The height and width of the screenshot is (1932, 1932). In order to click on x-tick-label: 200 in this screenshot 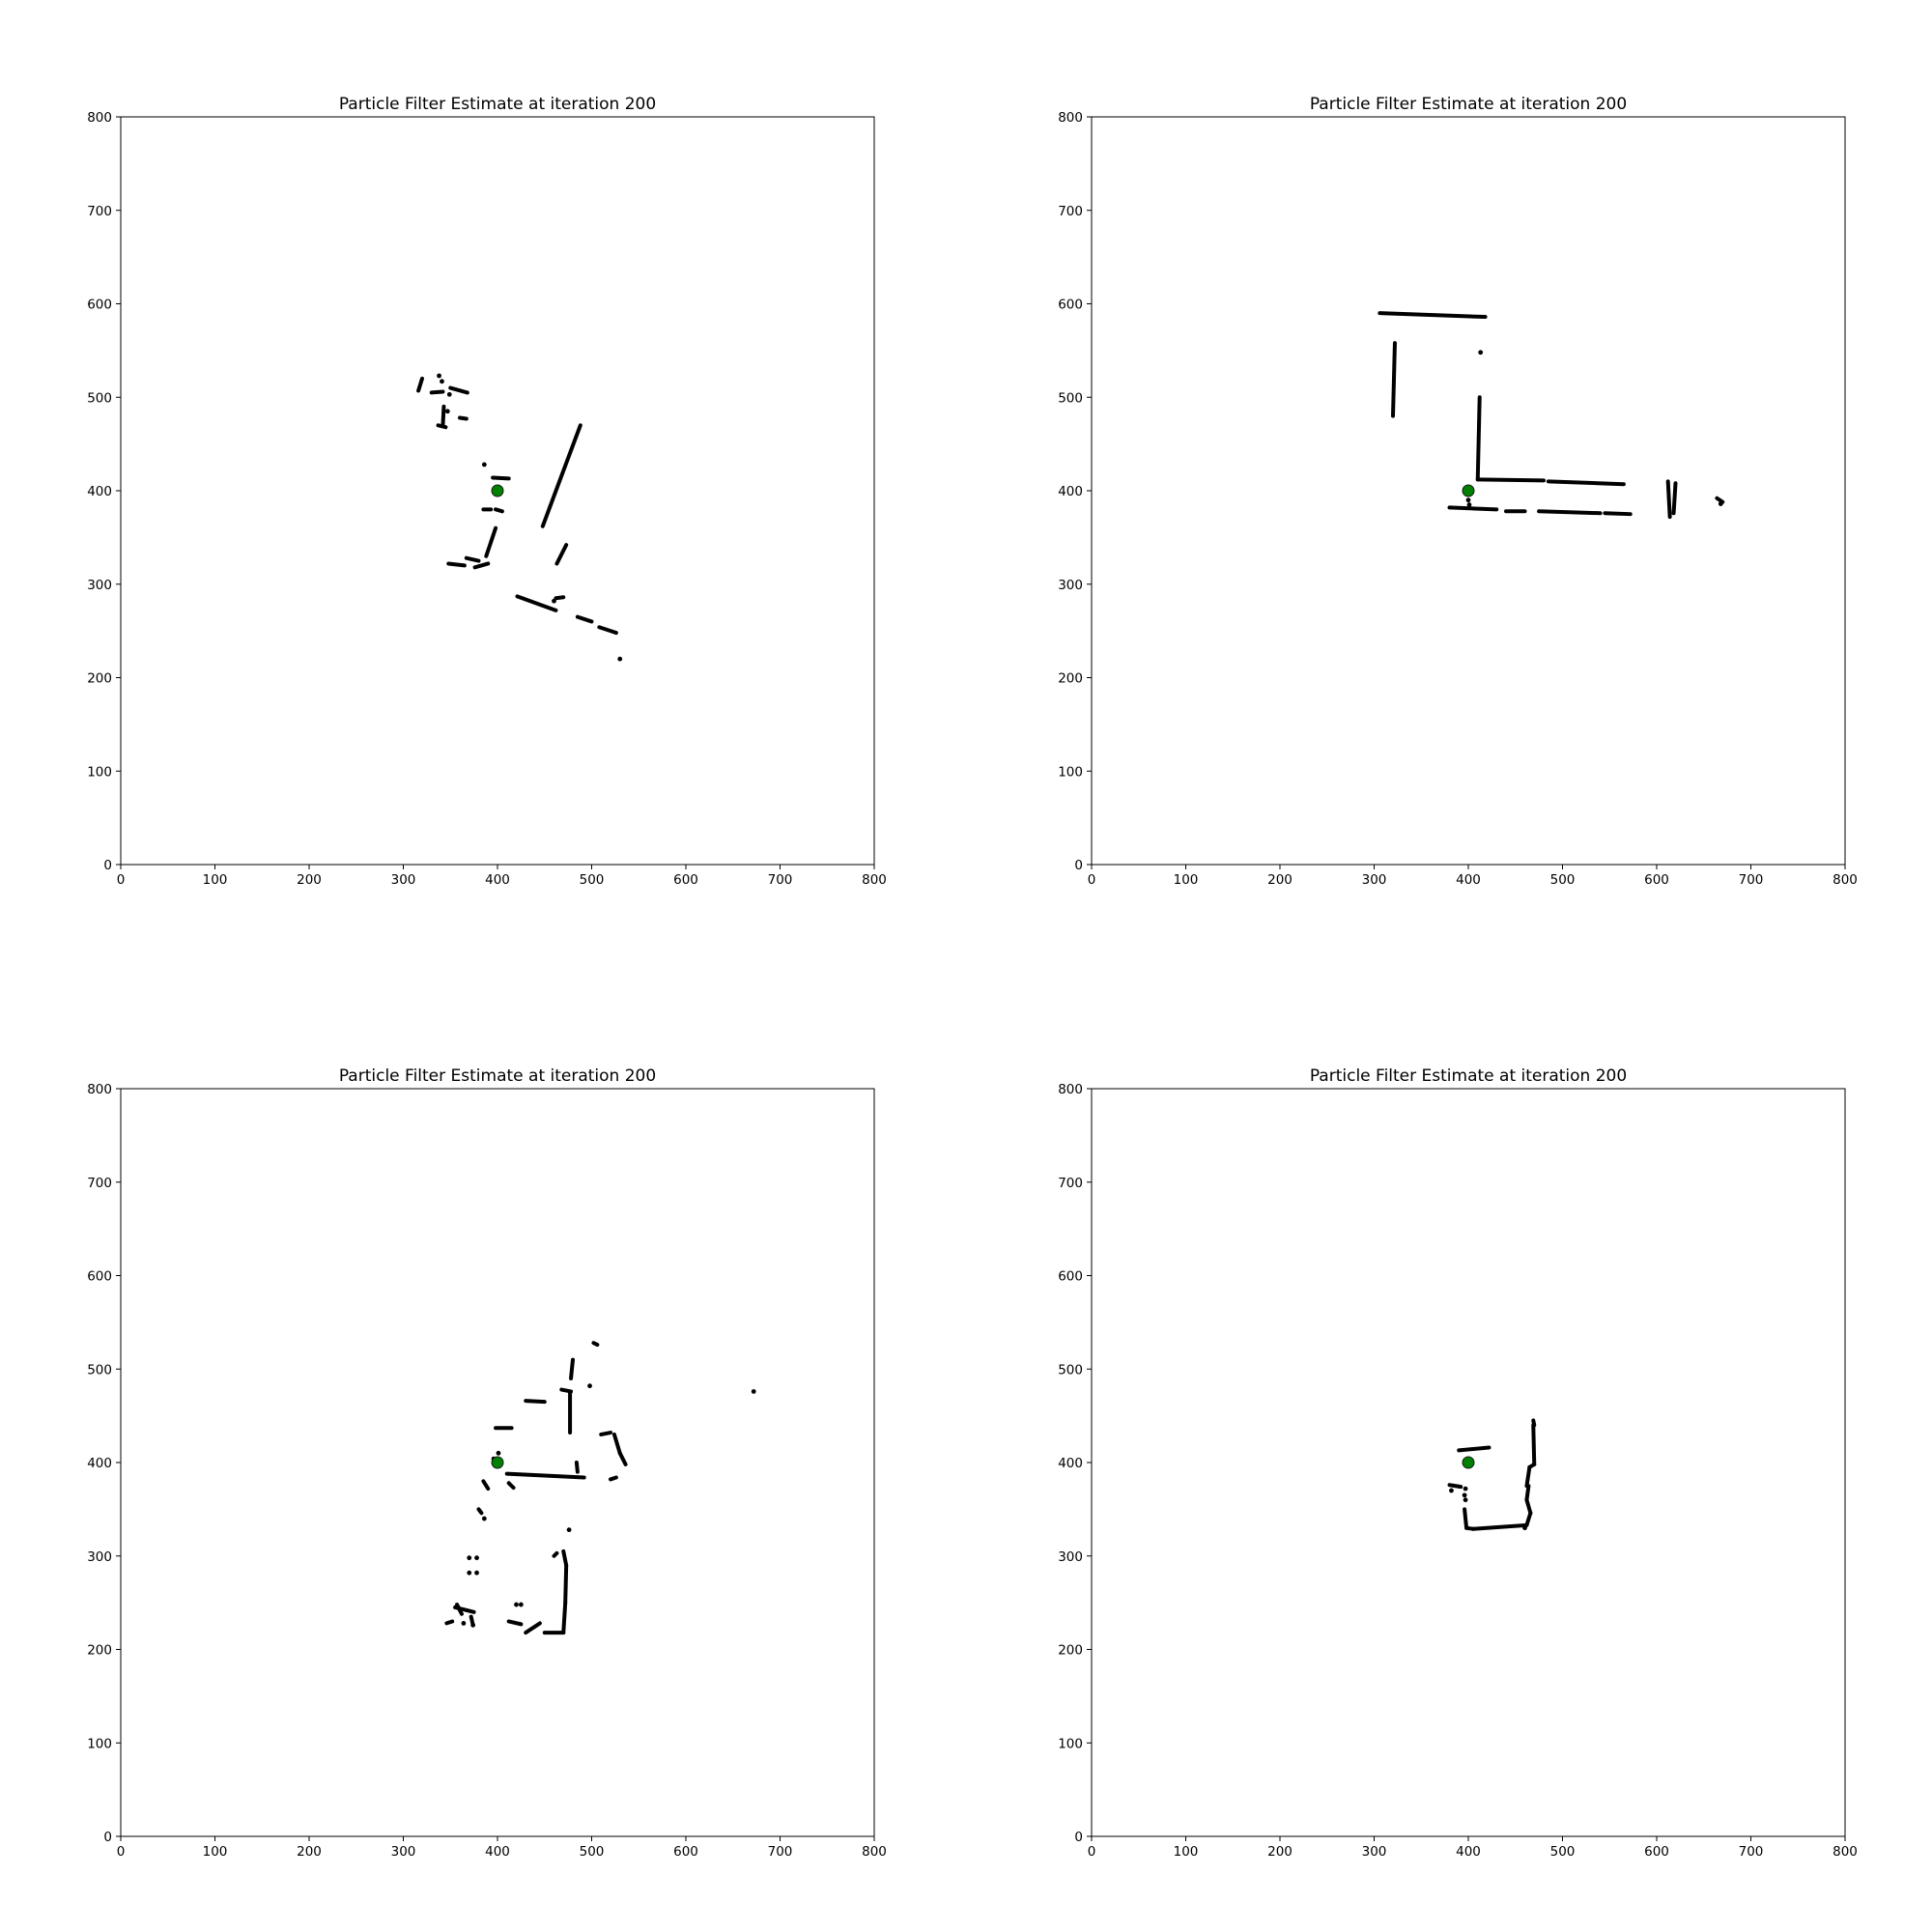, I will do `click(309, 880)`.